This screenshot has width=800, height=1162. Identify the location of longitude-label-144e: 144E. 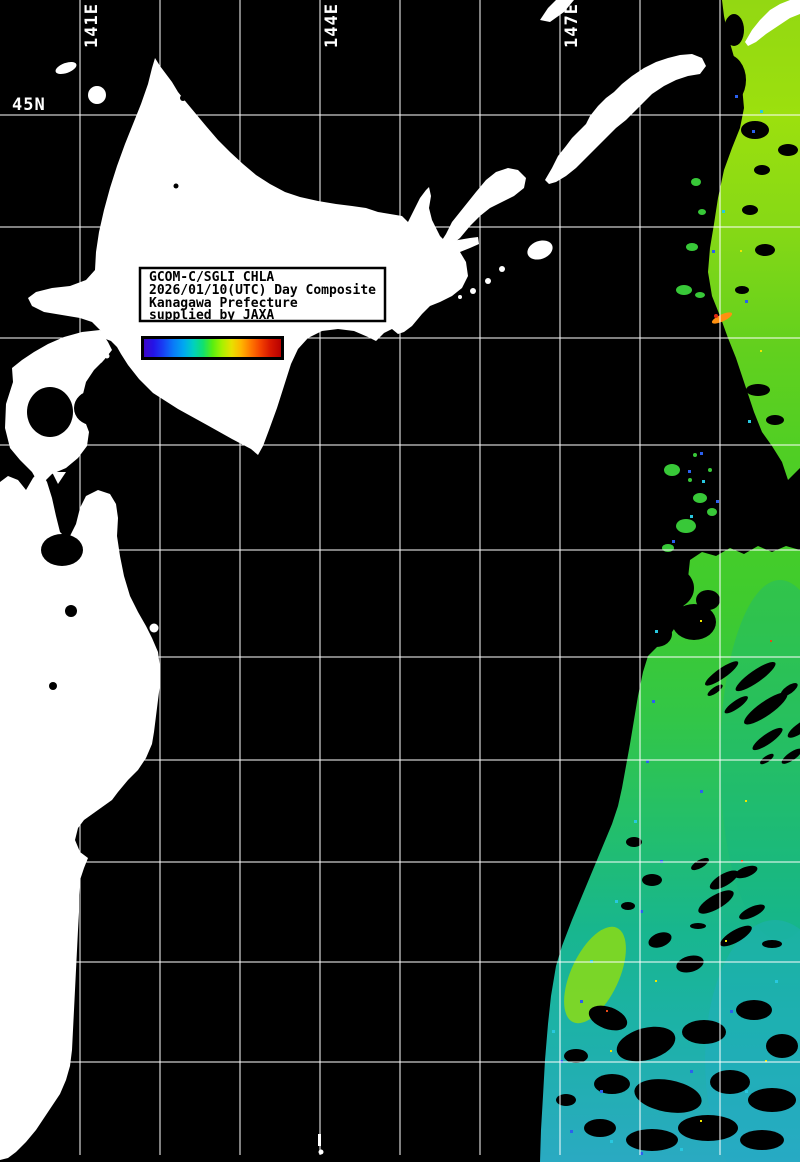
(332, 25).